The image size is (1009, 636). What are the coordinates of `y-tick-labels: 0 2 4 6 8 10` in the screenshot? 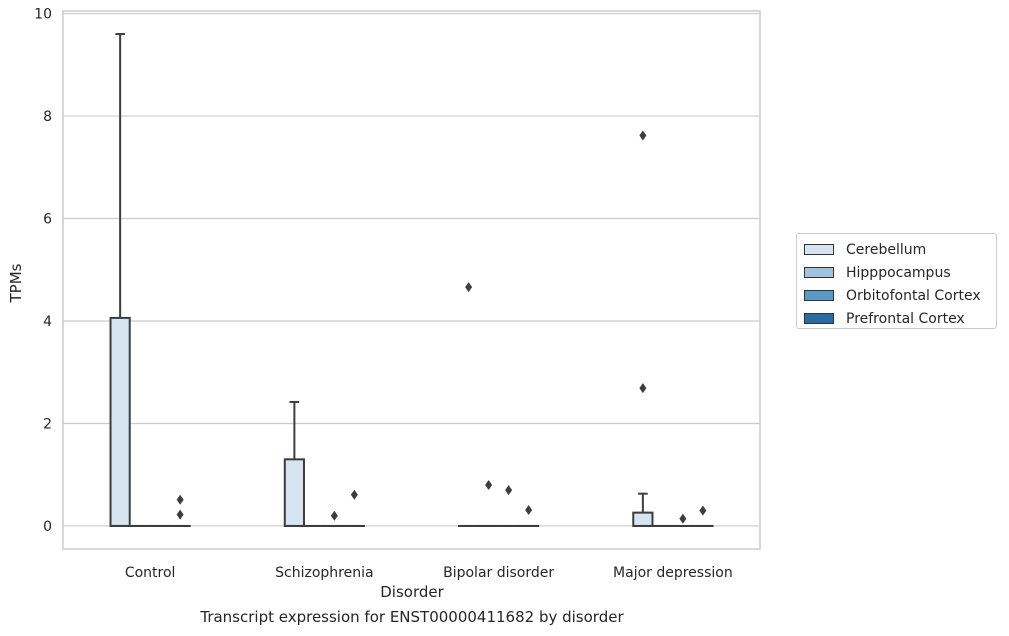 It's located at (43, 271).